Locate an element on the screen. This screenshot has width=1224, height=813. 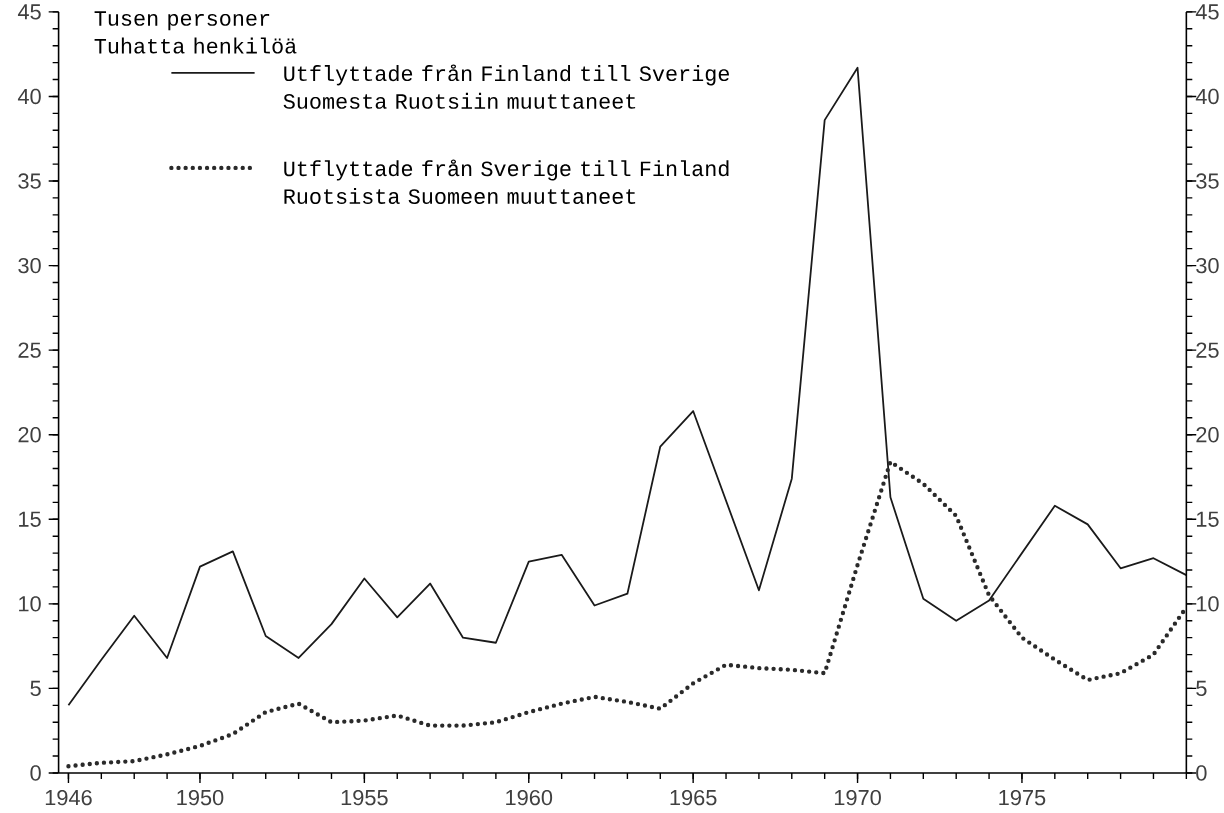
y2-tick-label: 5 is located at coordinates (1201, 689).